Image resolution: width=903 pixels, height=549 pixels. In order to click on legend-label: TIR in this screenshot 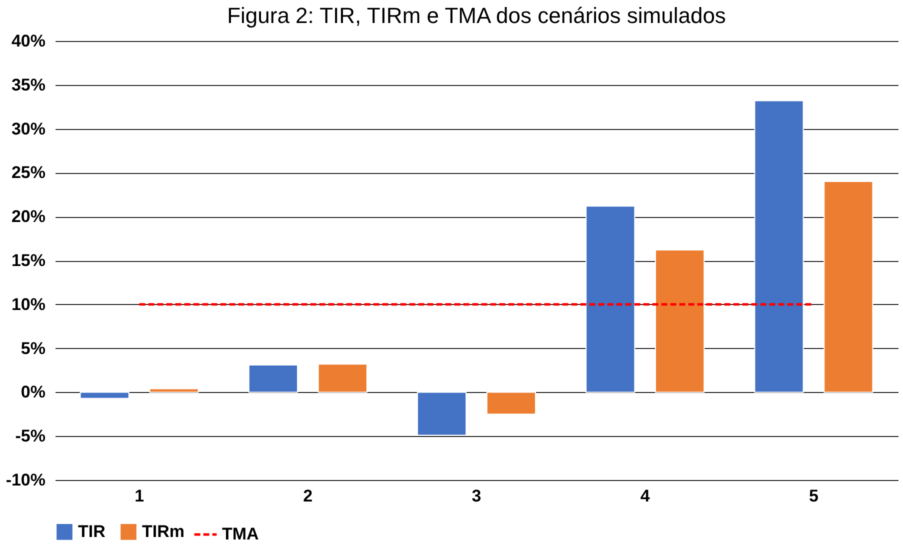, I will do `click(92, 531)`.